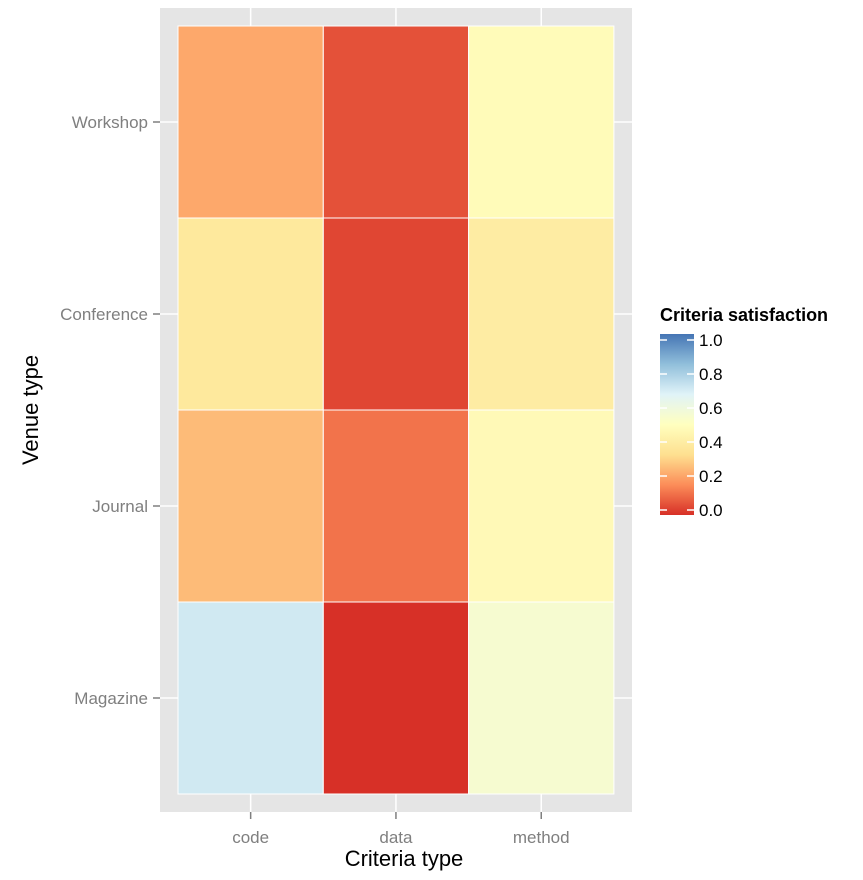 This screenshot has height=880, width=863. I want to click on heatmap-cell-journal-data, so click(396, 506).